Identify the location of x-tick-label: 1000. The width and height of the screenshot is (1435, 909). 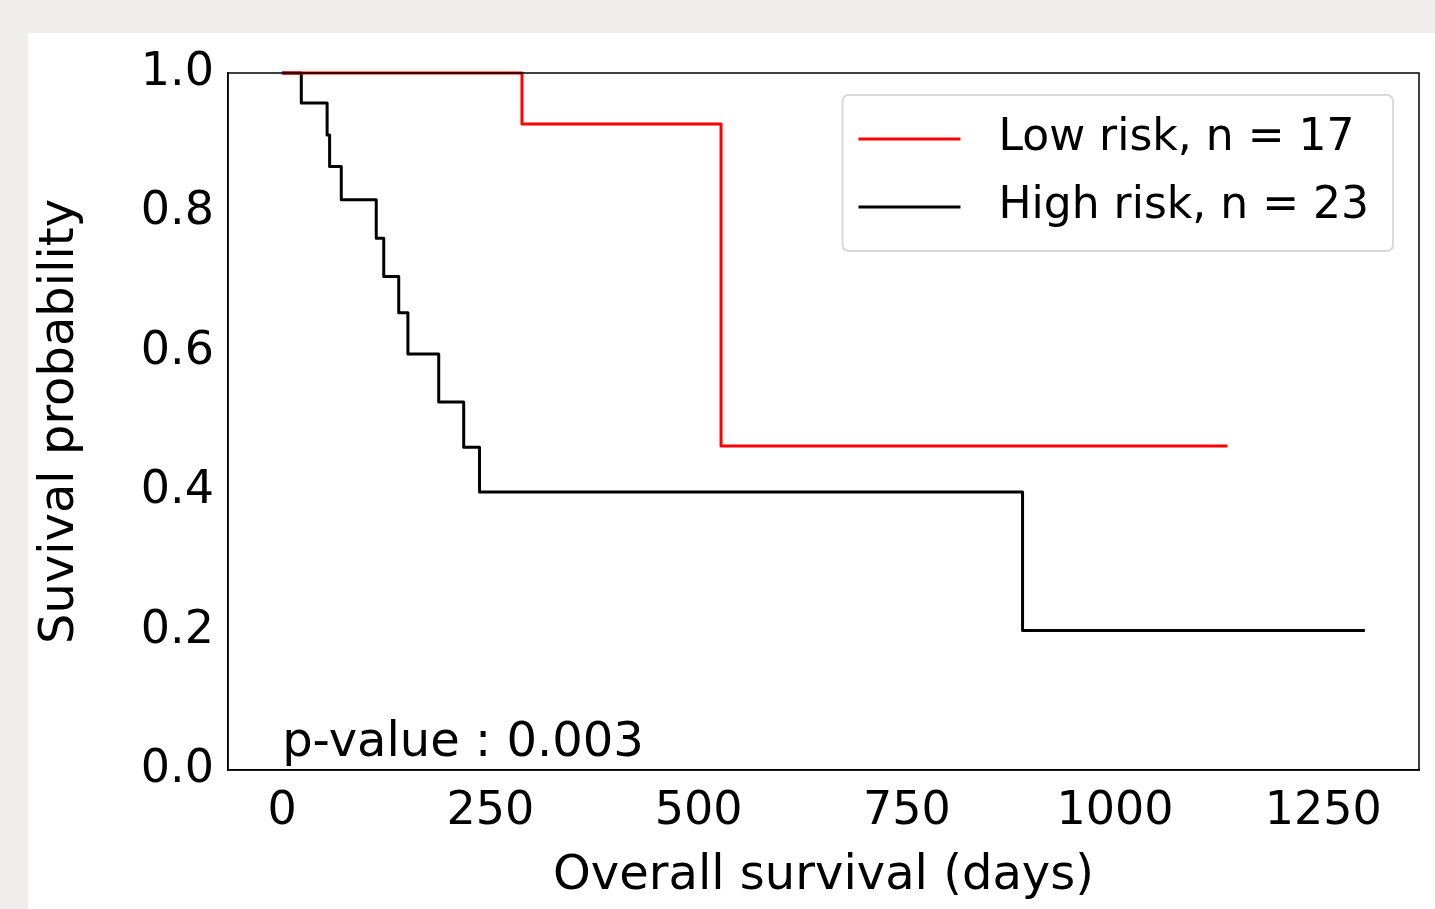
(1115, 807).